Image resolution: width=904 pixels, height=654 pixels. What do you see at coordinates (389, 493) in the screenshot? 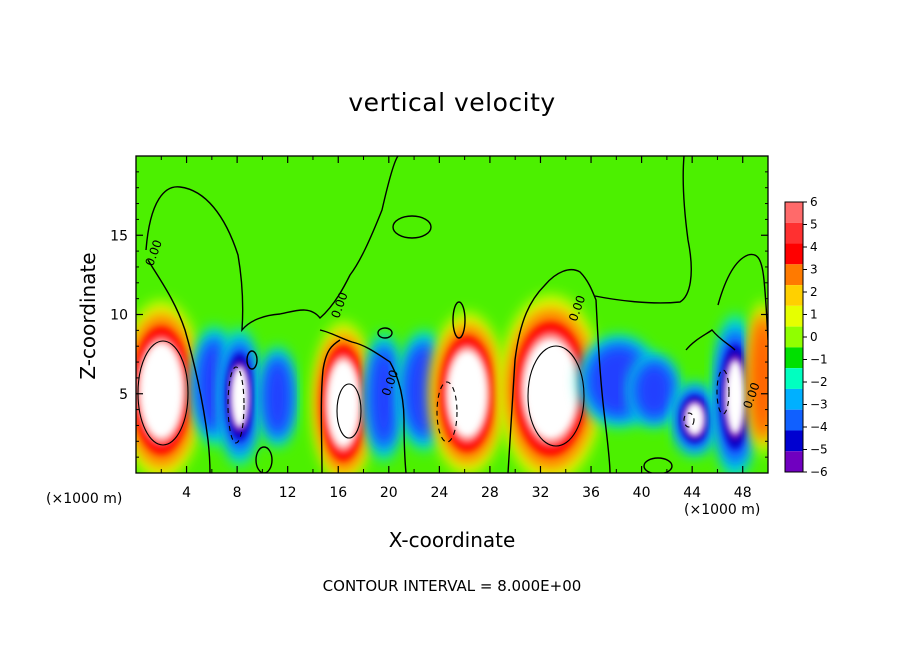
I see `x-tick-label-4: 20` at bounding box center [389, 493].